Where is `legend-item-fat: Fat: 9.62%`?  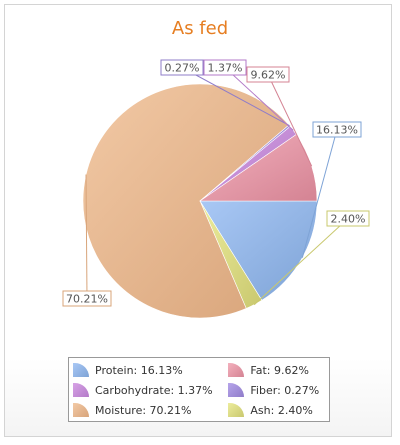
legend-item-fat: Fat: 9.62% is located at coordinates (278, 370).